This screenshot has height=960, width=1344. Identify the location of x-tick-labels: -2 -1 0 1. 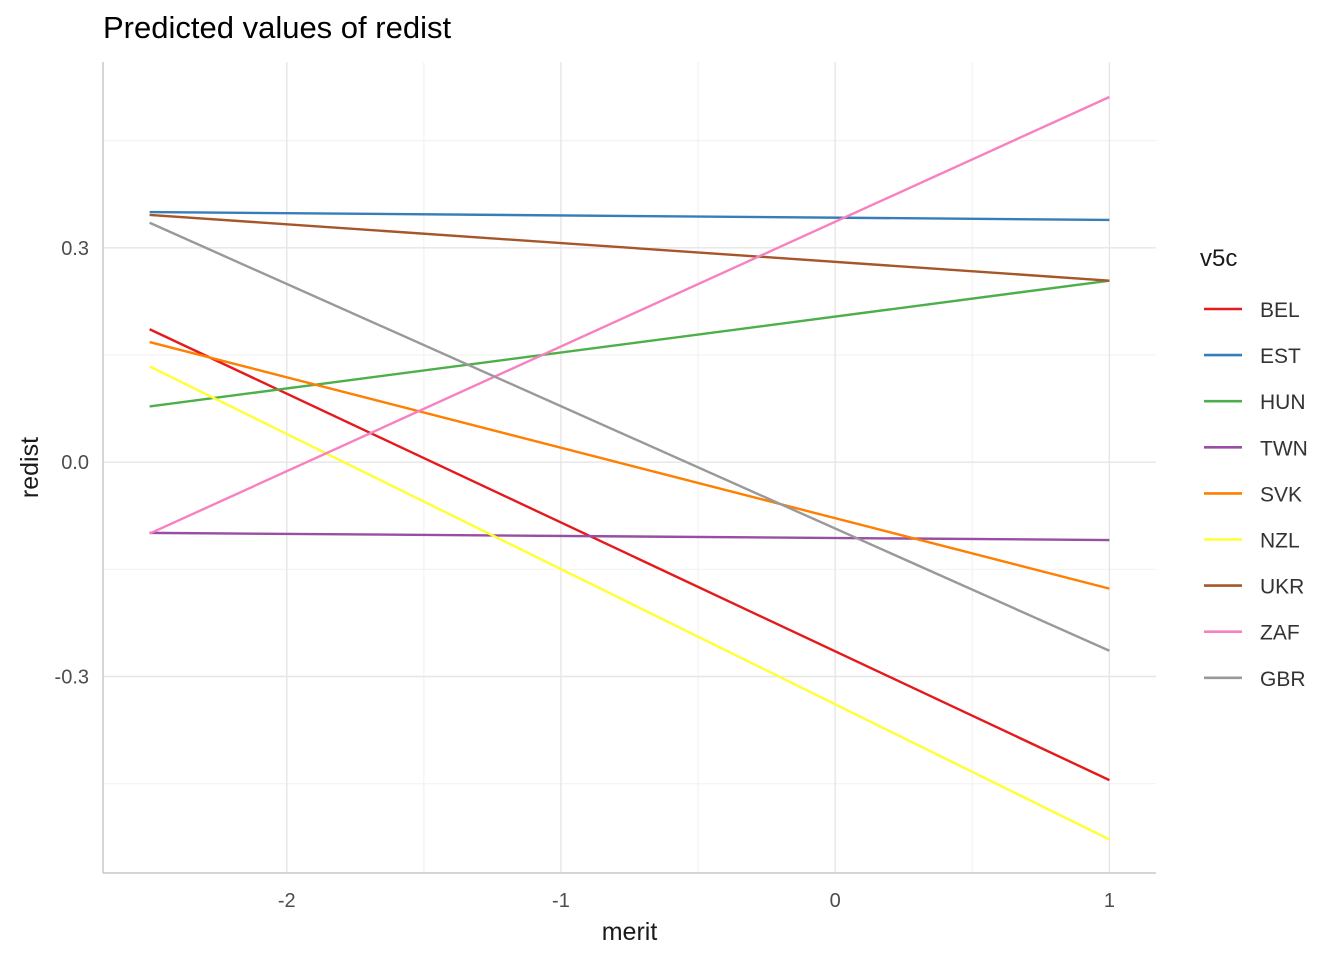
(696, 901).